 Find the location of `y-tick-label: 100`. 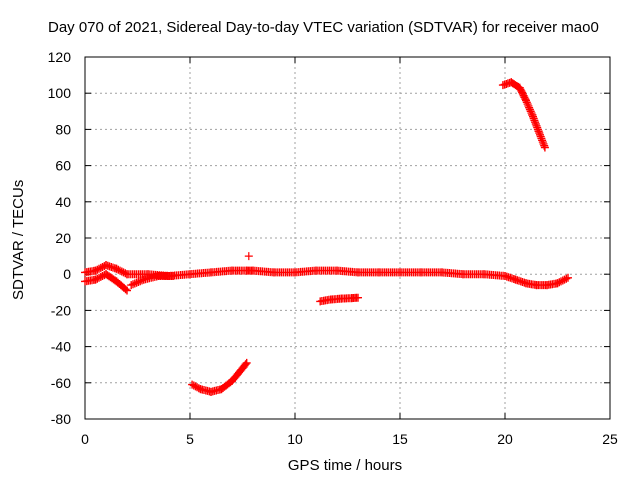

y-tick-label: 100 is located at coordinates (60, 93).